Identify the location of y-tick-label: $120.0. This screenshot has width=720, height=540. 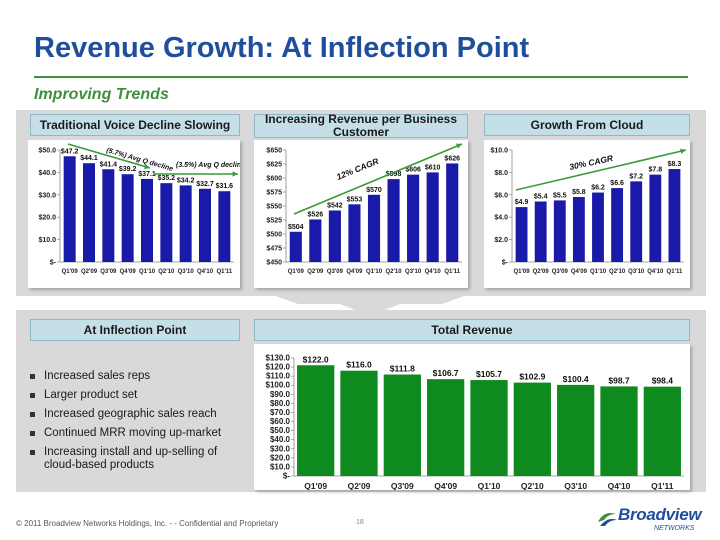
(278, 367).